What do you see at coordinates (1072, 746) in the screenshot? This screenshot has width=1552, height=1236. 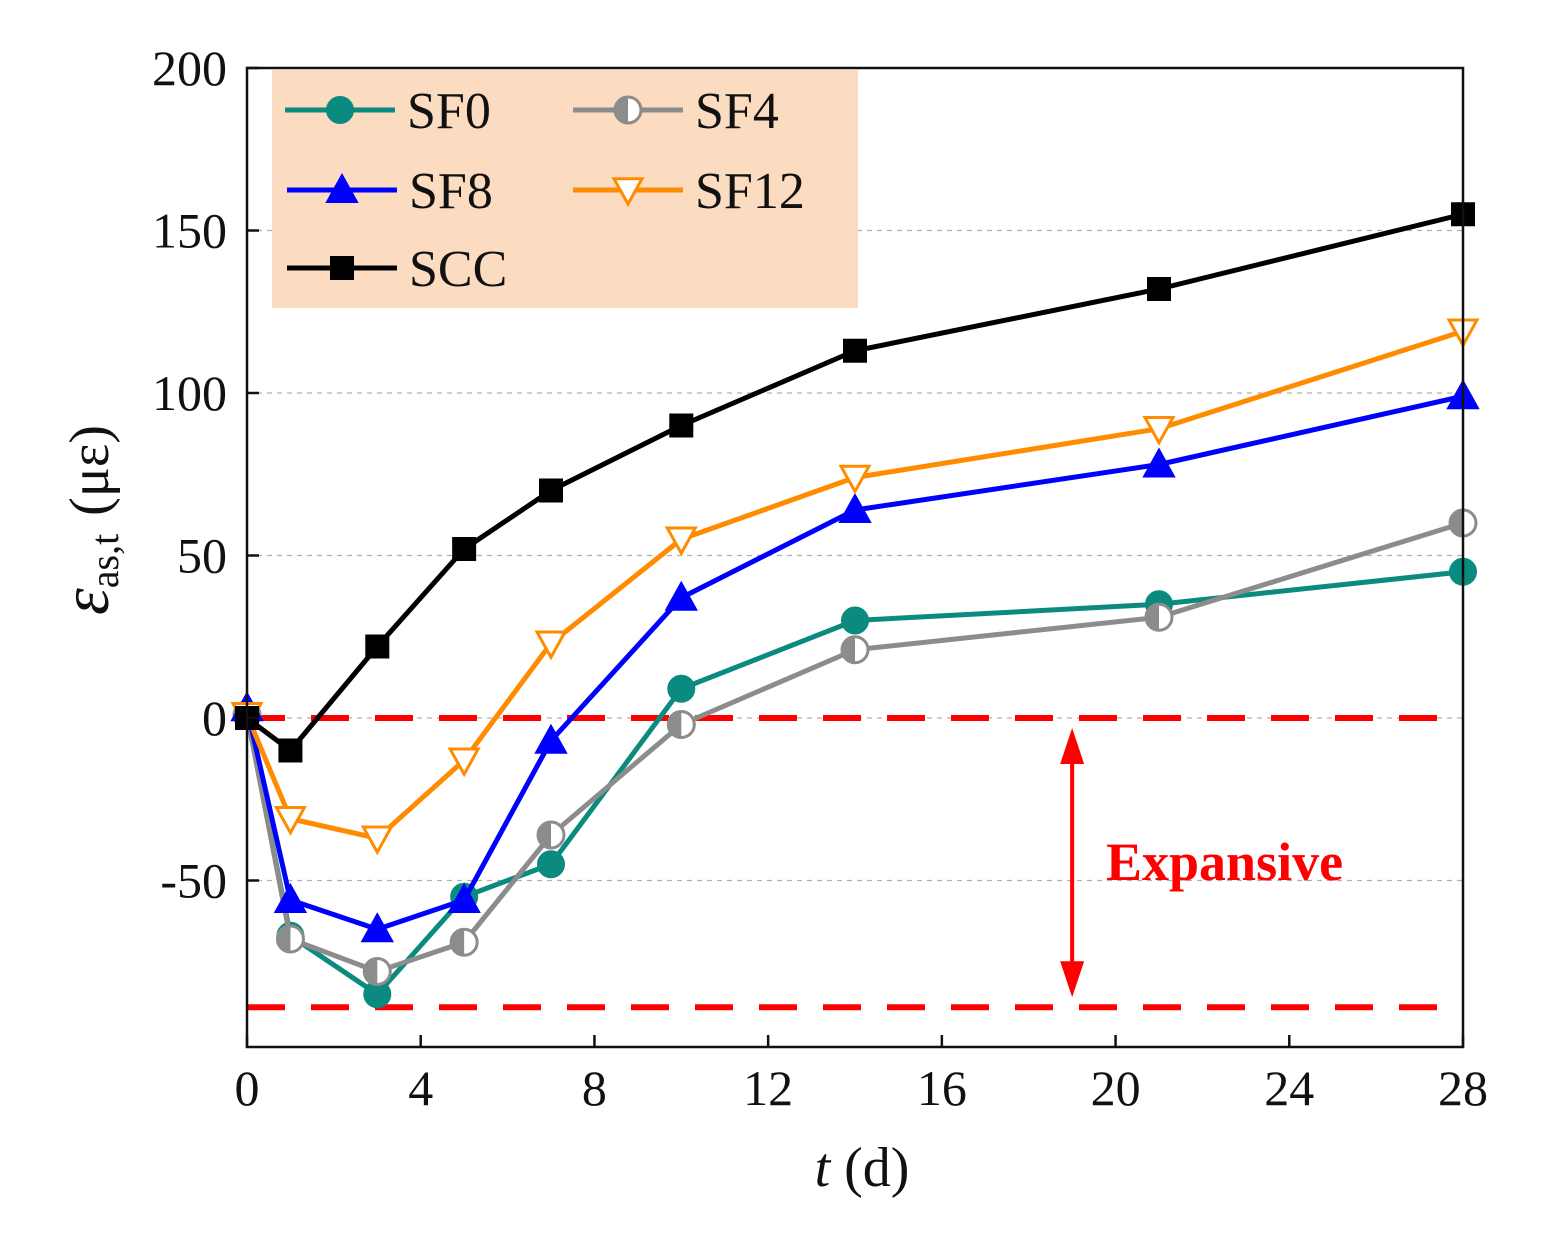 I see `arrow-head-up` at bounding box center [1072, 746].